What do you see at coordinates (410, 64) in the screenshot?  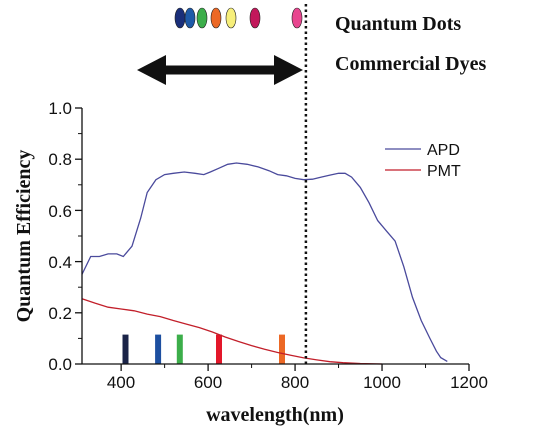 I see `commercial-dyes-label: Commercial Dyes` at bounding box center [410, 64].